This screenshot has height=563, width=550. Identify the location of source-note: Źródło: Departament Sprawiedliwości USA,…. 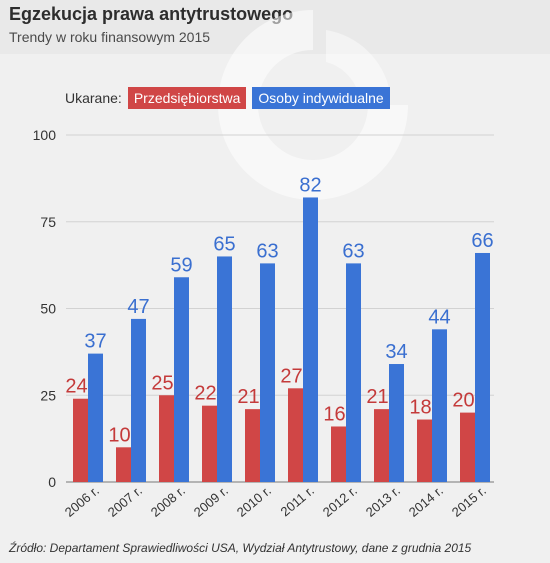
(240, 548).